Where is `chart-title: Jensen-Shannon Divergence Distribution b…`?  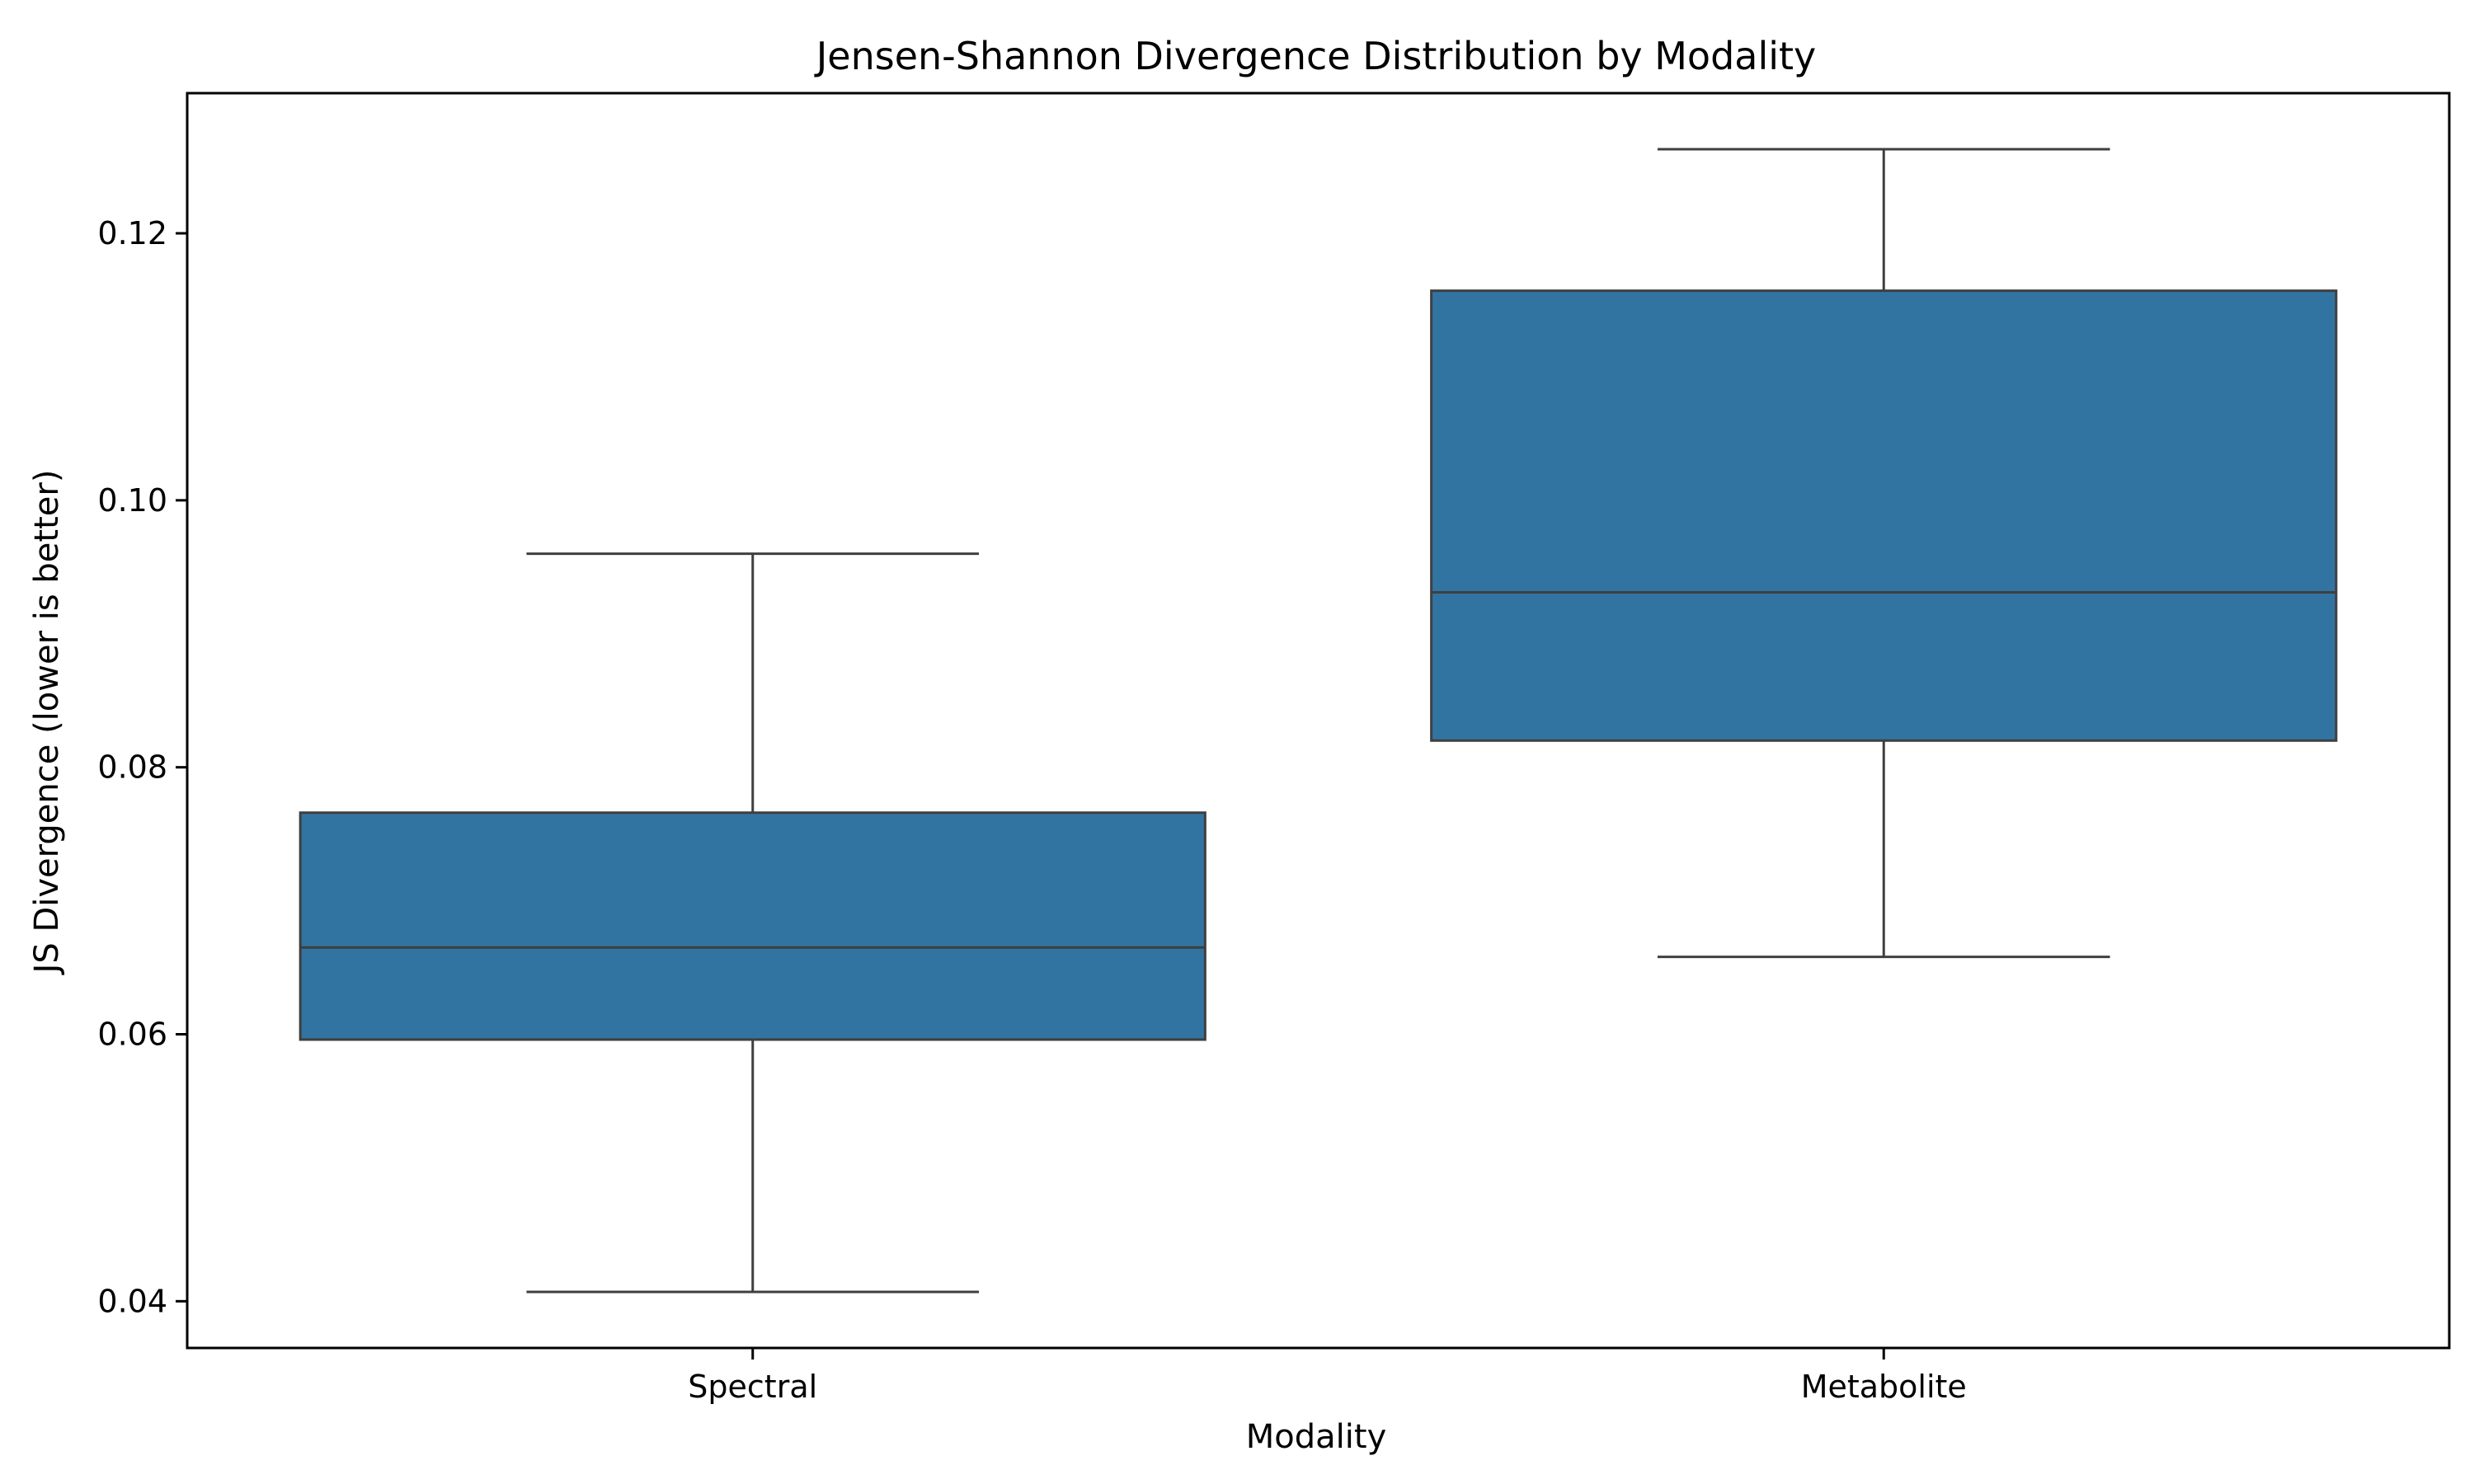
chart-title: Jensen-Shannon Divergence Distribution b… is located at coordinates (1315, 56).